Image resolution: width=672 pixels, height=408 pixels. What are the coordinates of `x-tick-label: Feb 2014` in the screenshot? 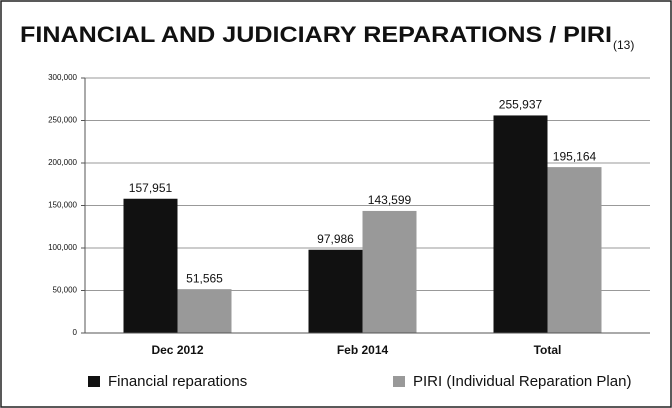 It's located at (363, 350).